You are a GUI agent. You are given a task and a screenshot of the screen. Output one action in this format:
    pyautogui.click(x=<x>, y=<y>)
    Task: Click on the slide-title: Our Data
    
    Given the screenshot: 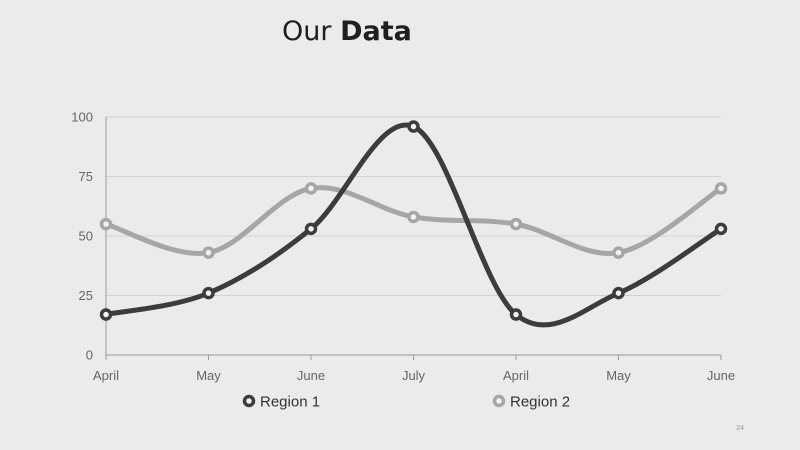 What is the action you would take?
    pyautogui.click(x=347, y=31)
    